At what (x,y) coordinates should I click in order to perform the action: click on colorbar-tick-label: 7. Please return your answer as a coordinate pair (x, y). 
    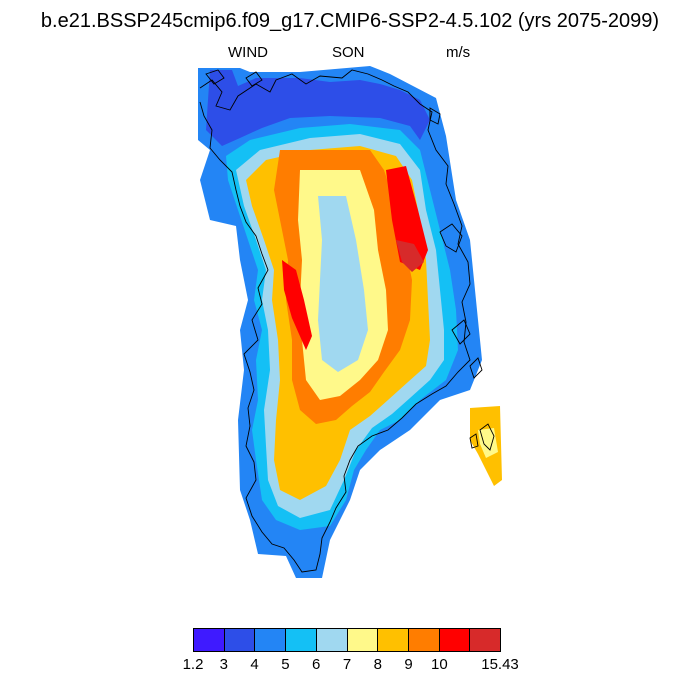
    Looking at the image, I should click on (347, 664).